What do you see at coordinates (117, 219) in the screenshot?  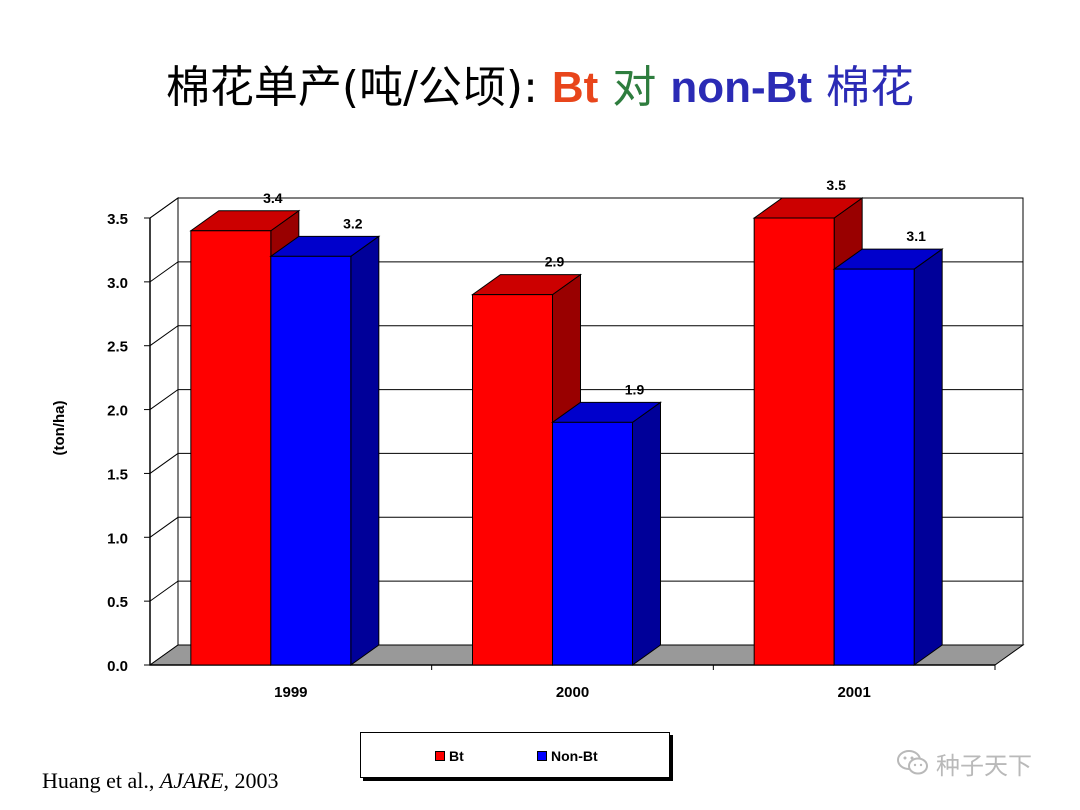 I see `y-tick-label: 3.5` at bounding box center [117, 219].